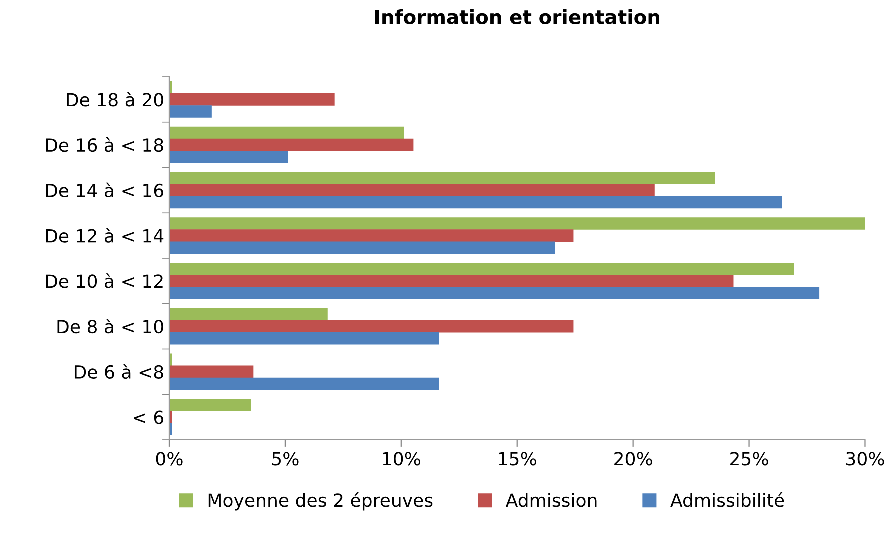 Image resolution: width=892 pixels, height=550 pixels. Describe the element at coordinates (115, 99) in the screenshot. I see `y-tick-label: De 18 à 20` at that location.